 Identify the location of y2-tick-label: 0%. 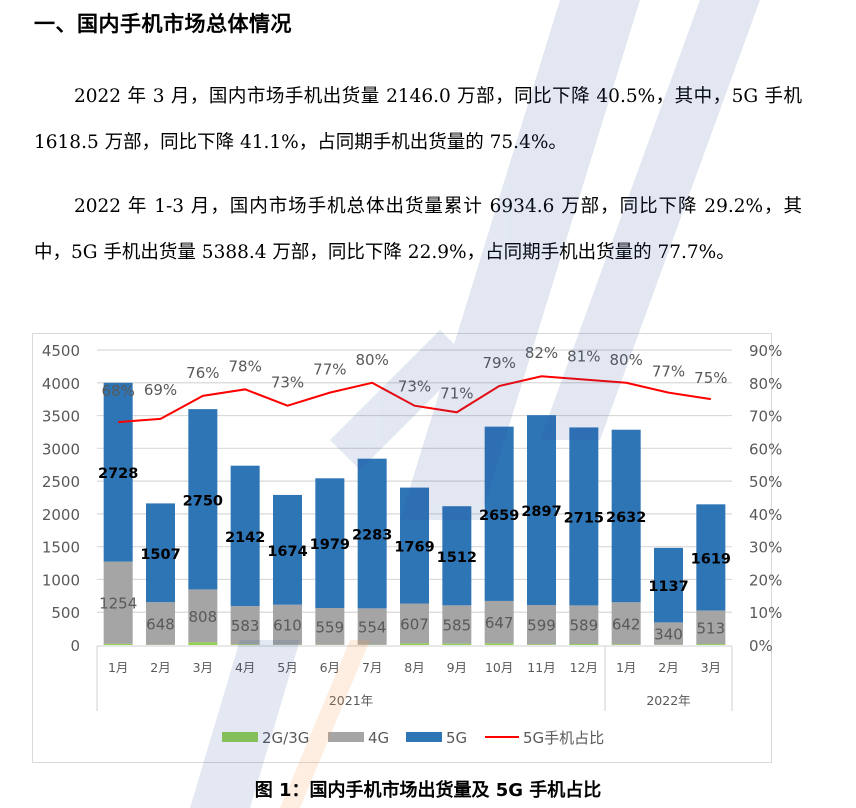
(761, 646).